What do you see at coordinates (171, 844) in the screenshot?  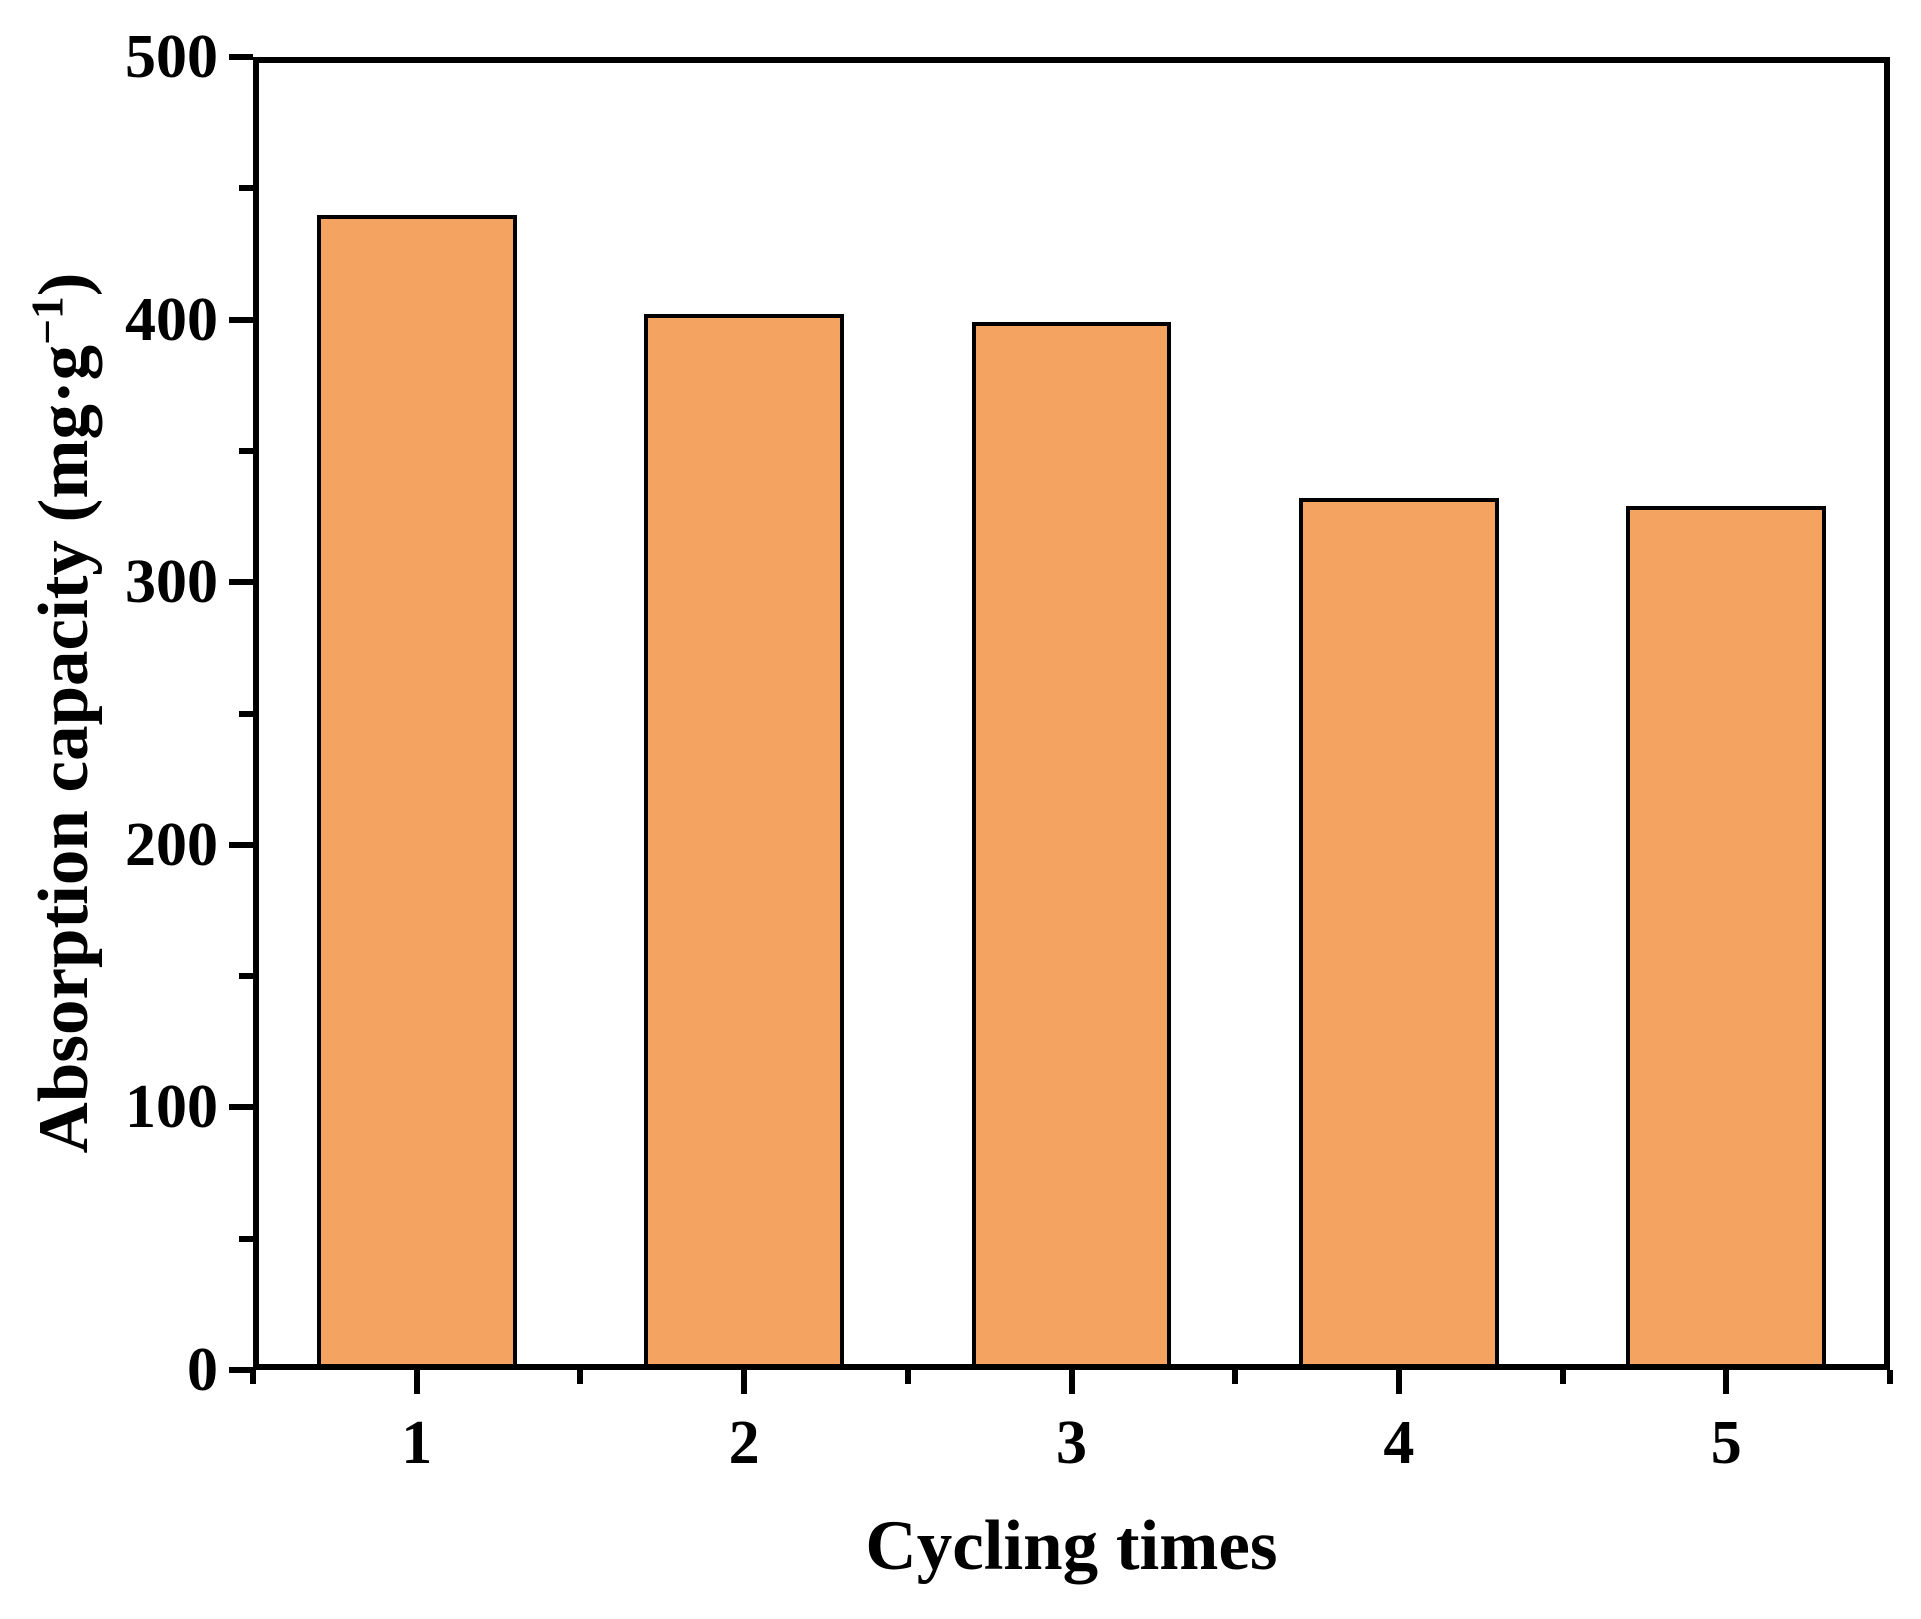 I see `y-tick-label: 200` at bounding box center [171, 844].